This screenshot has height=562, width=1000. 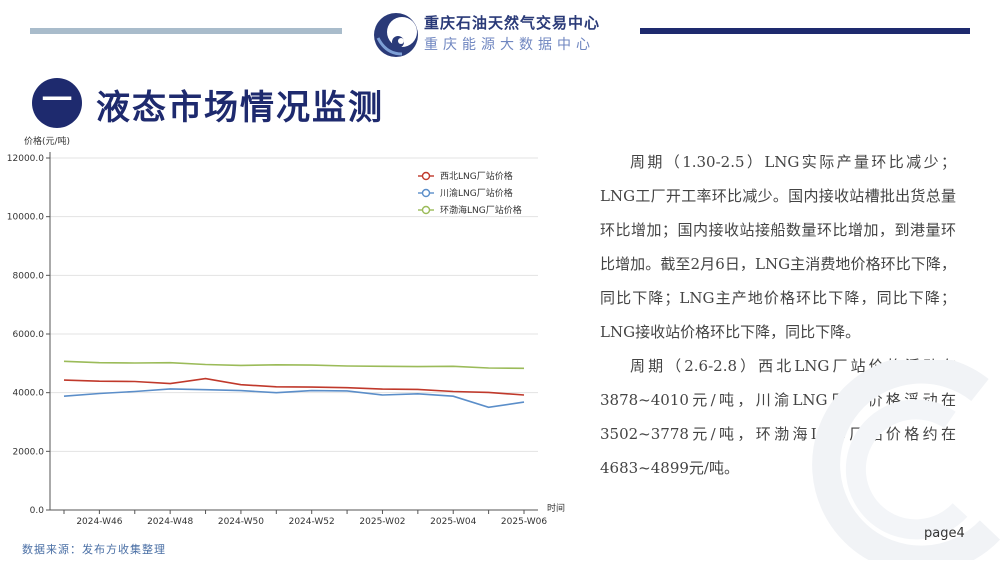 What do you see at coordinates (47, 141) in the screenshot?
I see `y-axis-label: 价格(元/吨)` at bounding box center [47, 141].